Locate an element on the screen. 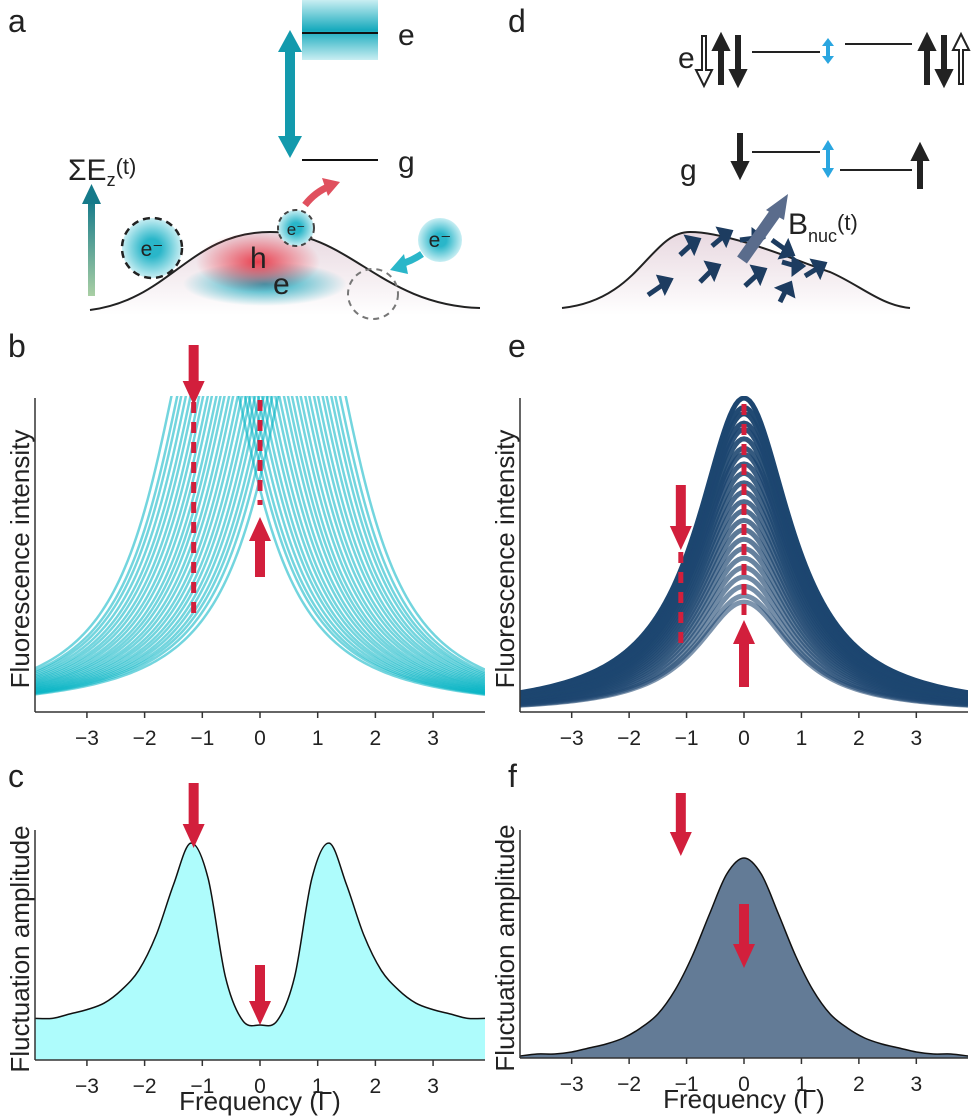  field-main: B is located at coordinates (798, 224).